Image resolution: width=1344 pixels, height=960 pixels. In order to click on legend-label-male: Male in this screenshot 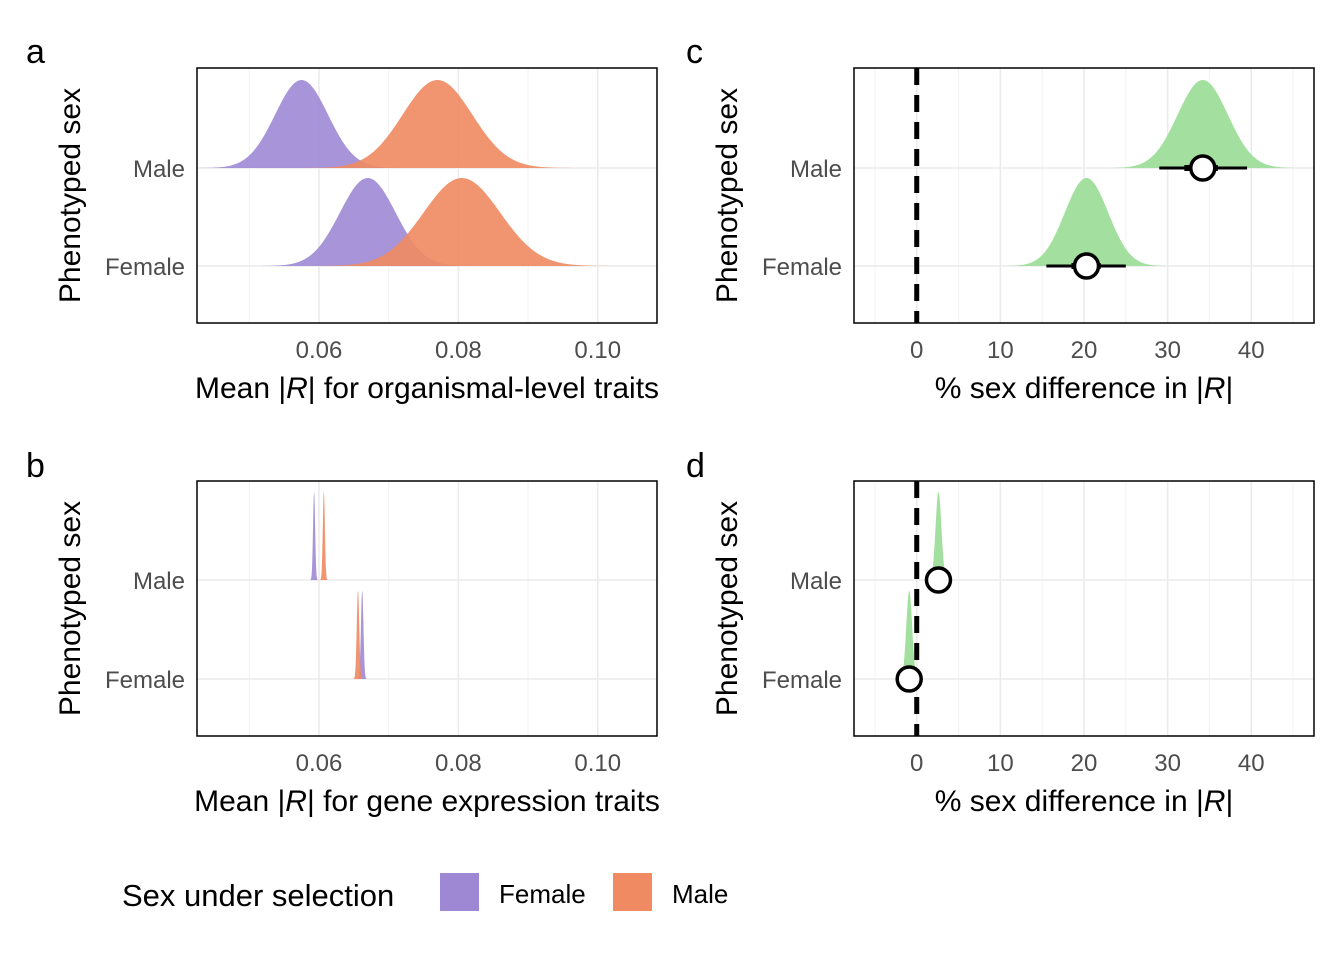, I will do `click(700, 894)`.